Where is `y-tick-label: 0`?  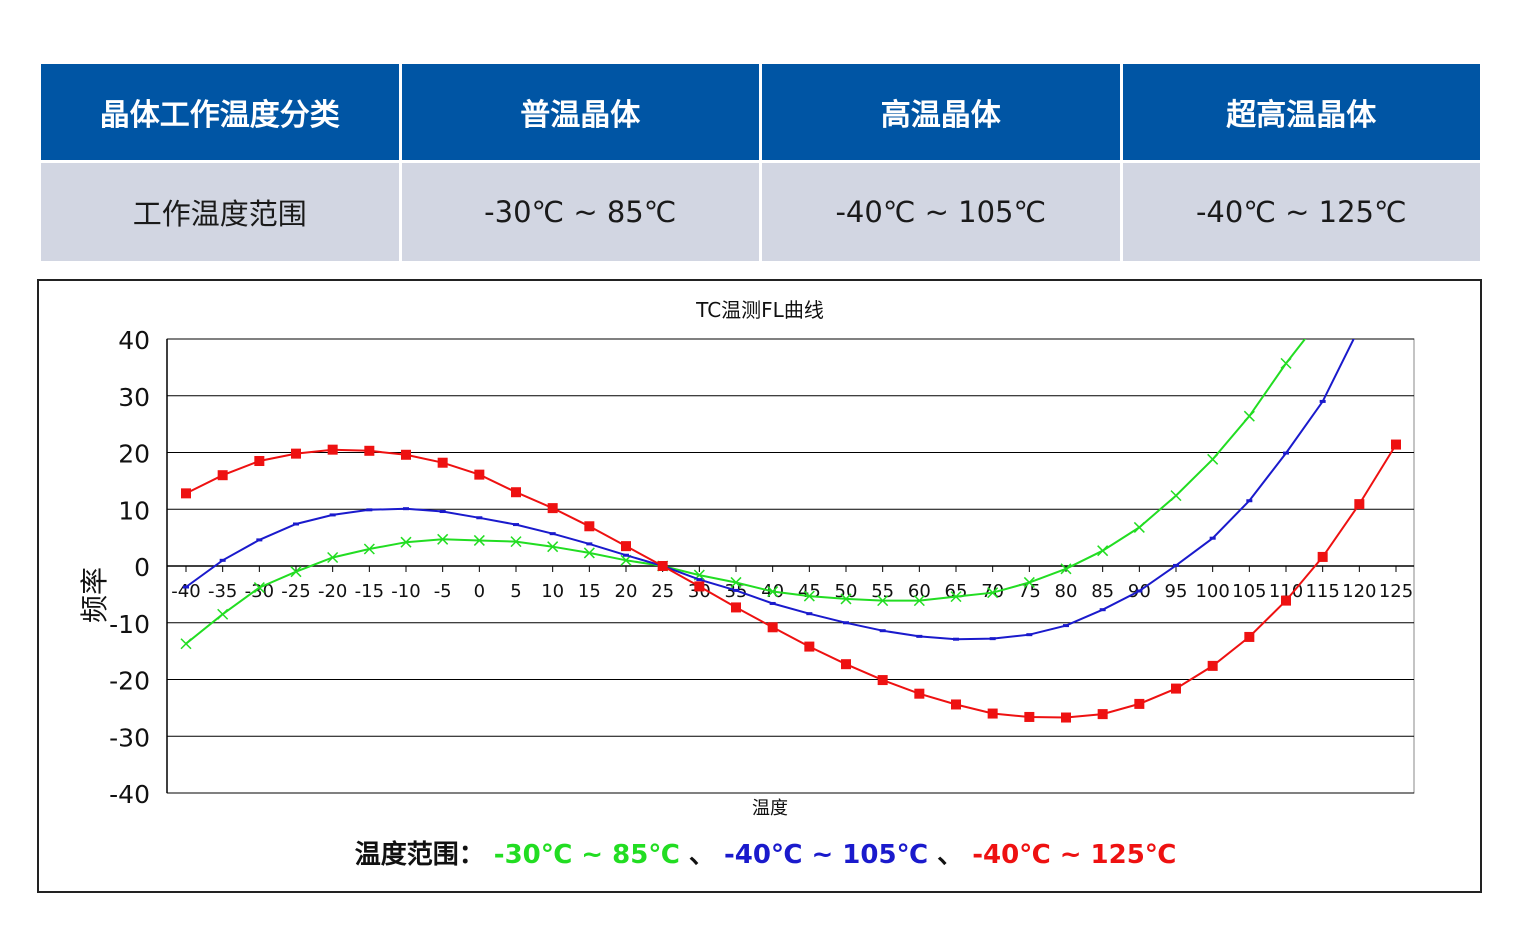
y-tick-label: 0 is located at coordinates (142, 567).